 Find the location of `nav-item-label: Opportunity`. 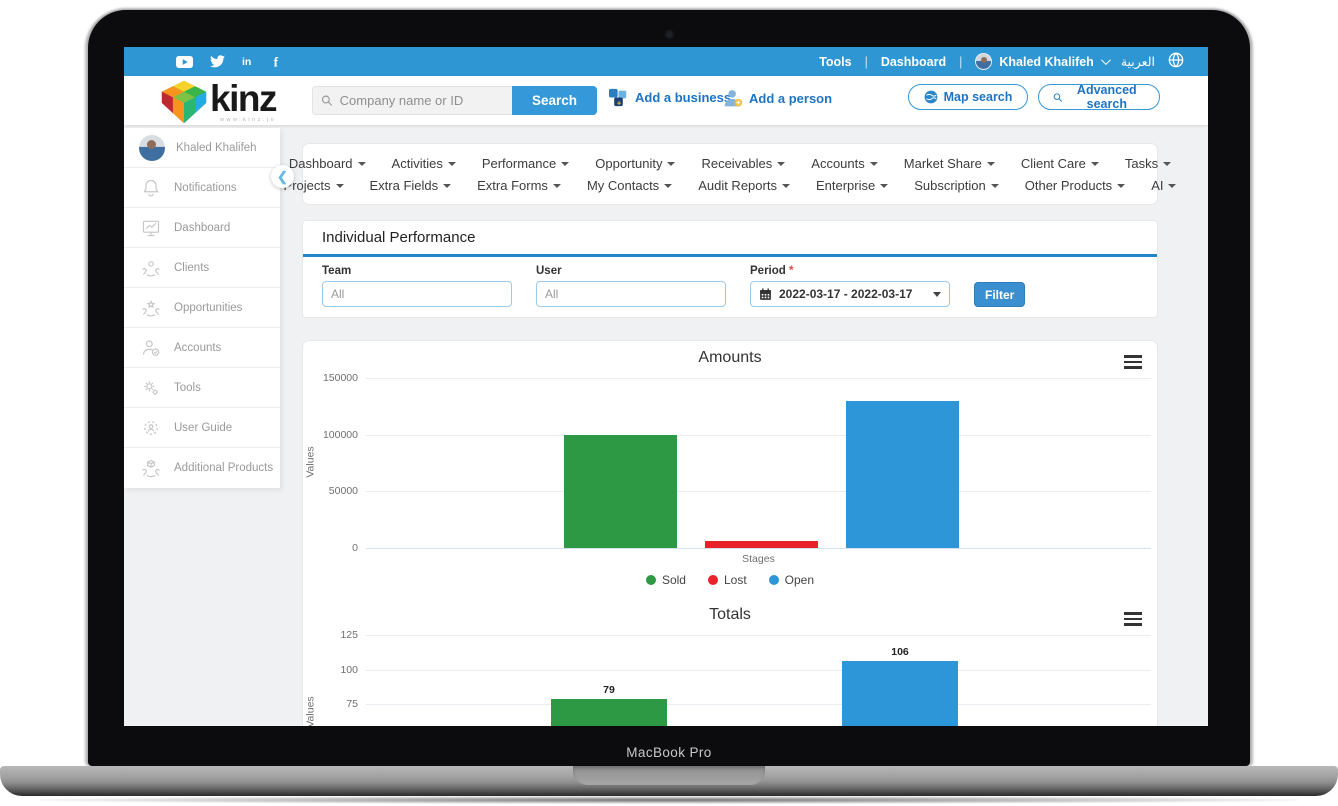

nav-item-label: Opportunity is located at coordinates (629, 163).